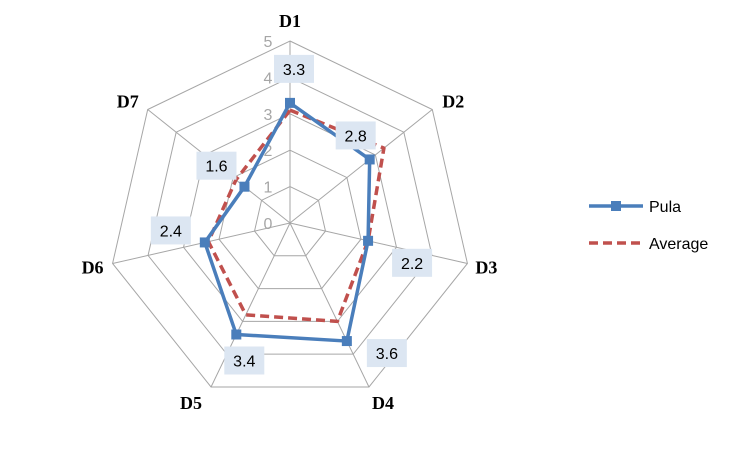 This screenshot has width=740, height=450. What do you see at coordinates (268, 224) in the screenshot?
I see `ring-tick-label: 0` at bounding box center [268, 224].